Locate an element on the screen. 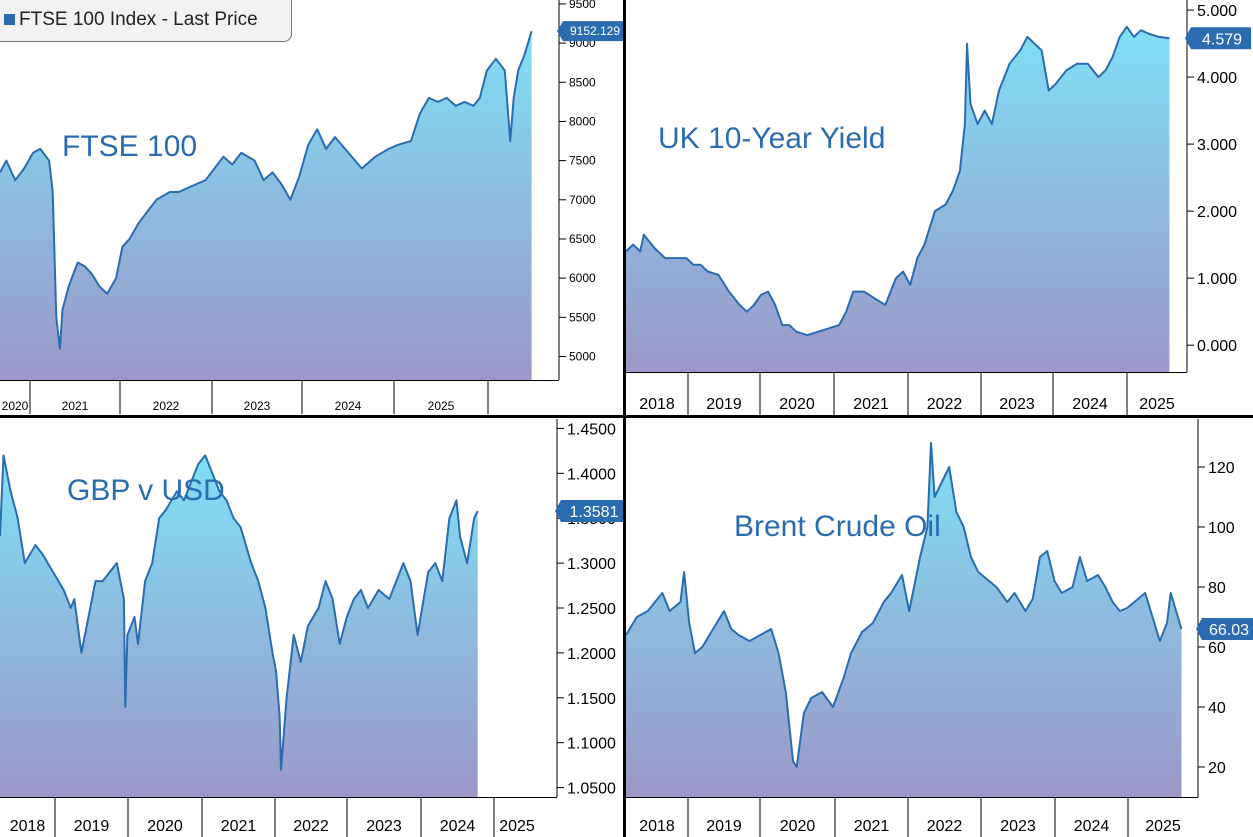 This screenshot has height=837, width=1253. y-tick-label: 6500 is located at coordinates (582, 239).